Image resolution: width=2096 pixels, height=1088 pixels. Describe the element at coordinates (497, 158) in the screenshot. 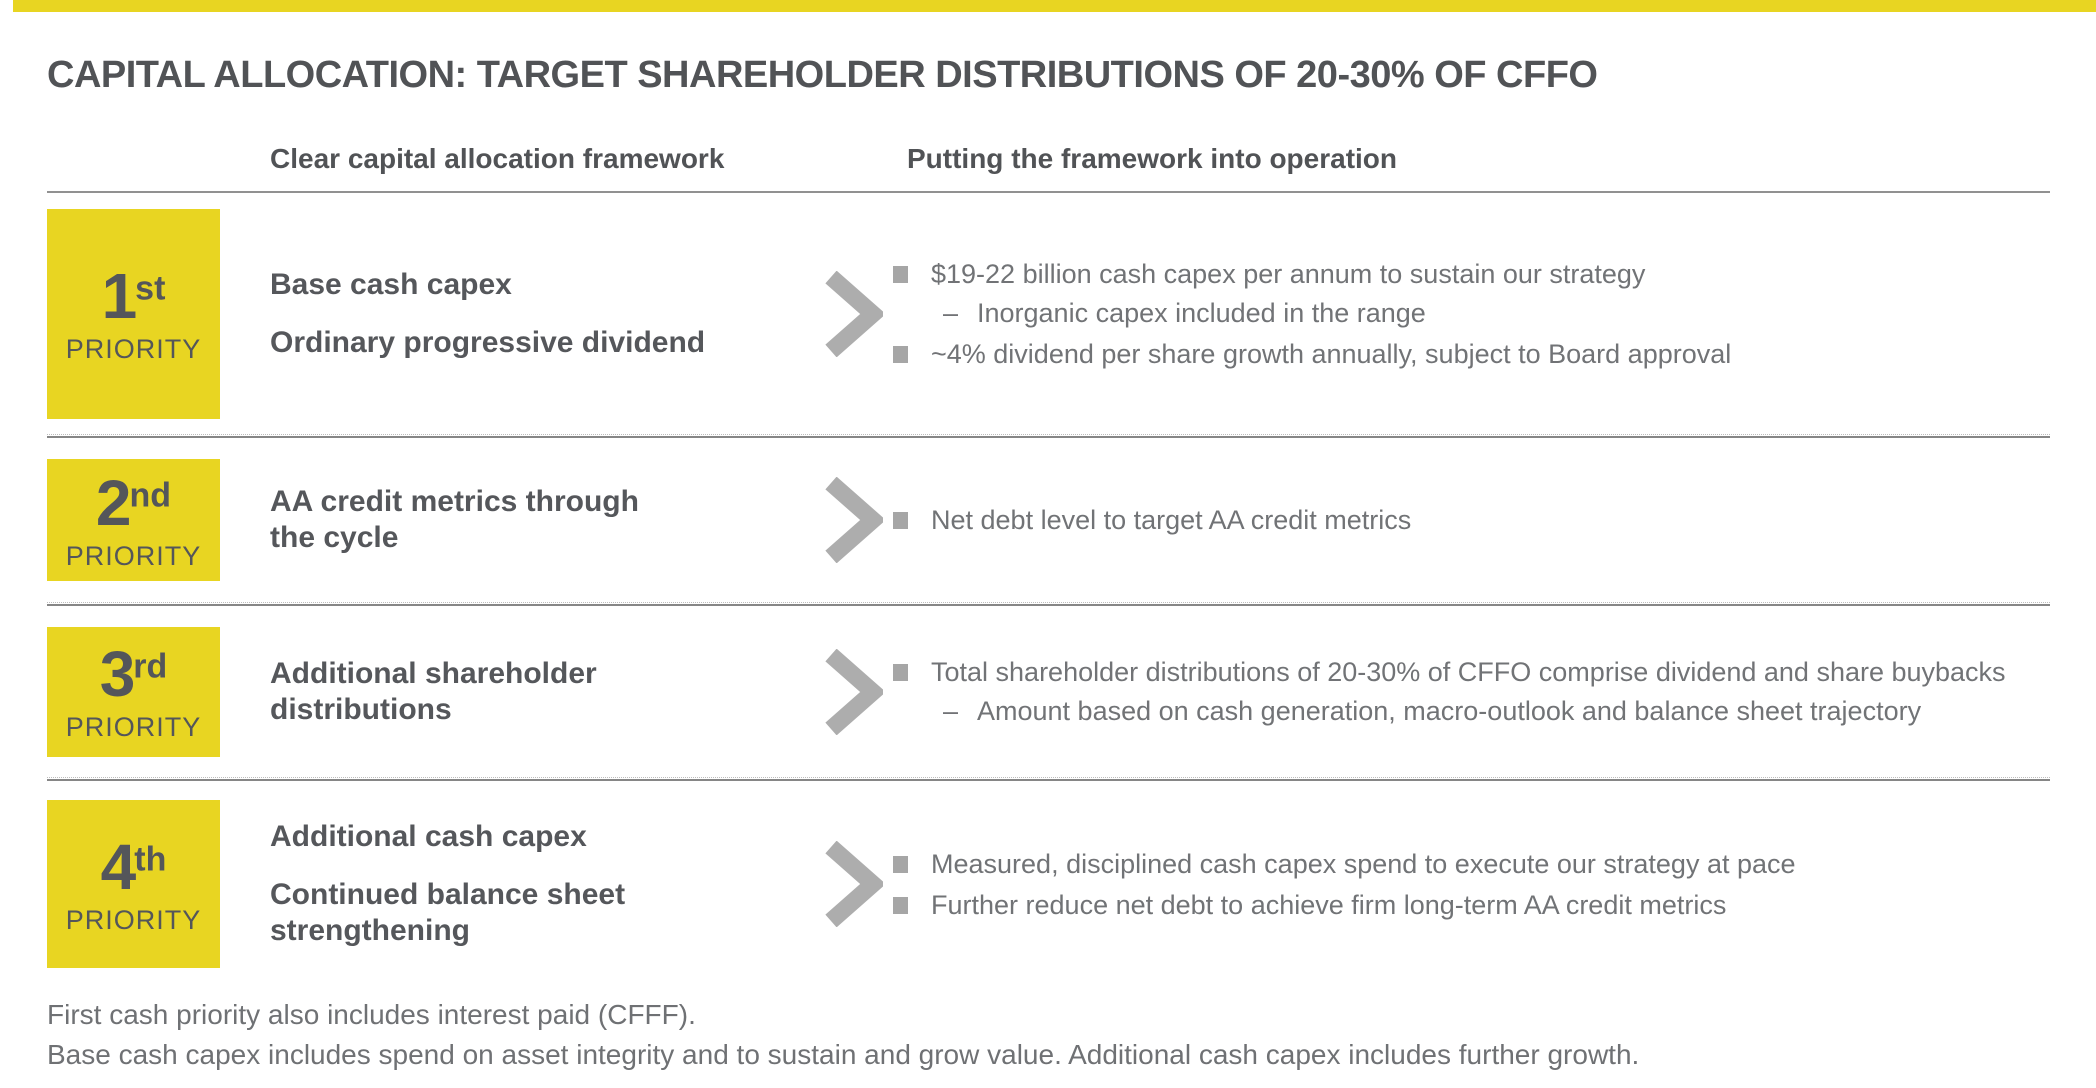

I see `column-header-framework: Clear capital allocation framework` at that location.